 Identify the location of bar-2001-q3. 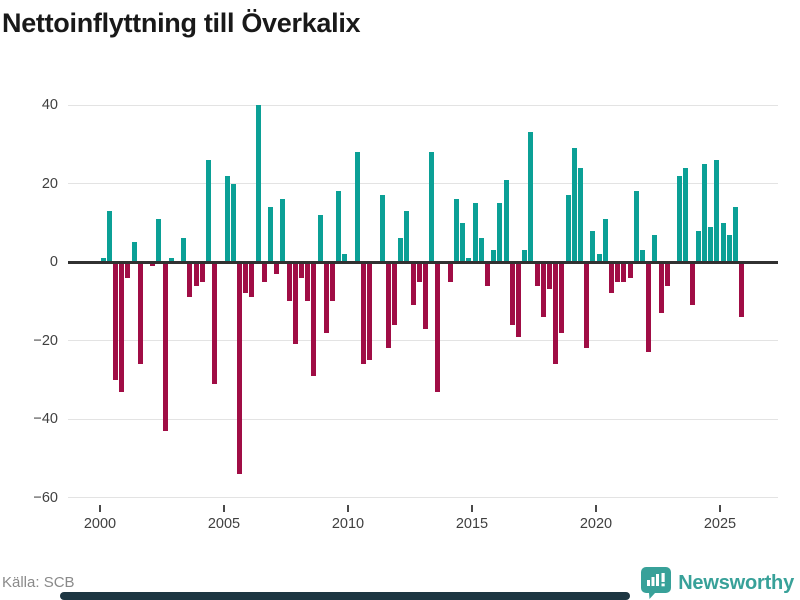
(140, 313).